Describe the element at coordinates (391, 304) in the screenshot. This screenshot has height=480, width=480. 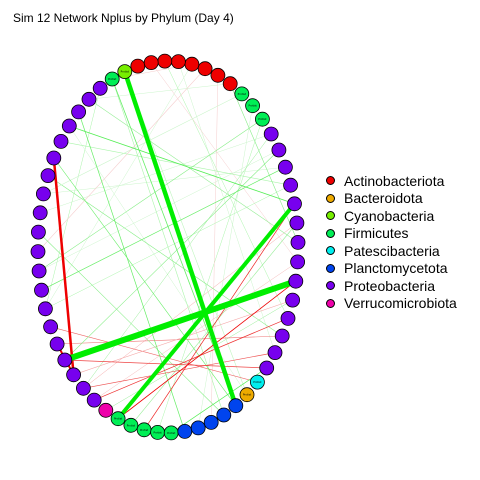
I see `legend-item: Verrucomicrobiota` at that location.